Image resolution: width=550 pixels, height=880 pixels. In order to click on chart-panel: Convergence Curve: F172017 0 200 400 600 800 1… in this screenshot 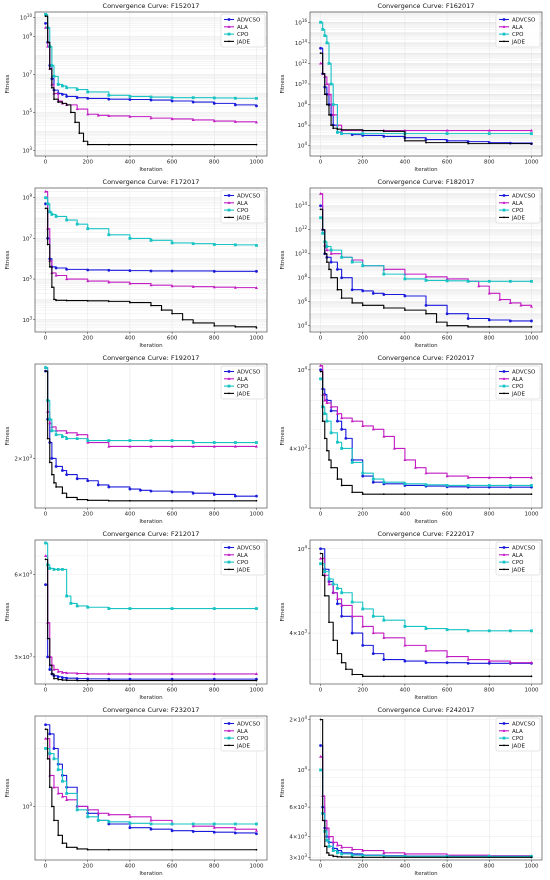, I will do `click(137, 264)`.